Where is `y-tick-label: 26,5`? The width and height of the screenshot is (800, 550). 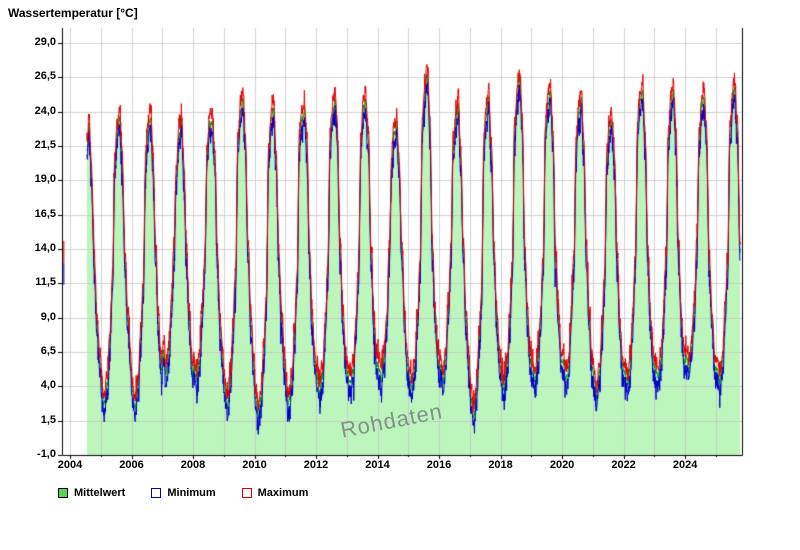
y-tick-label: 26,5 is located at coordinates (45, 76).